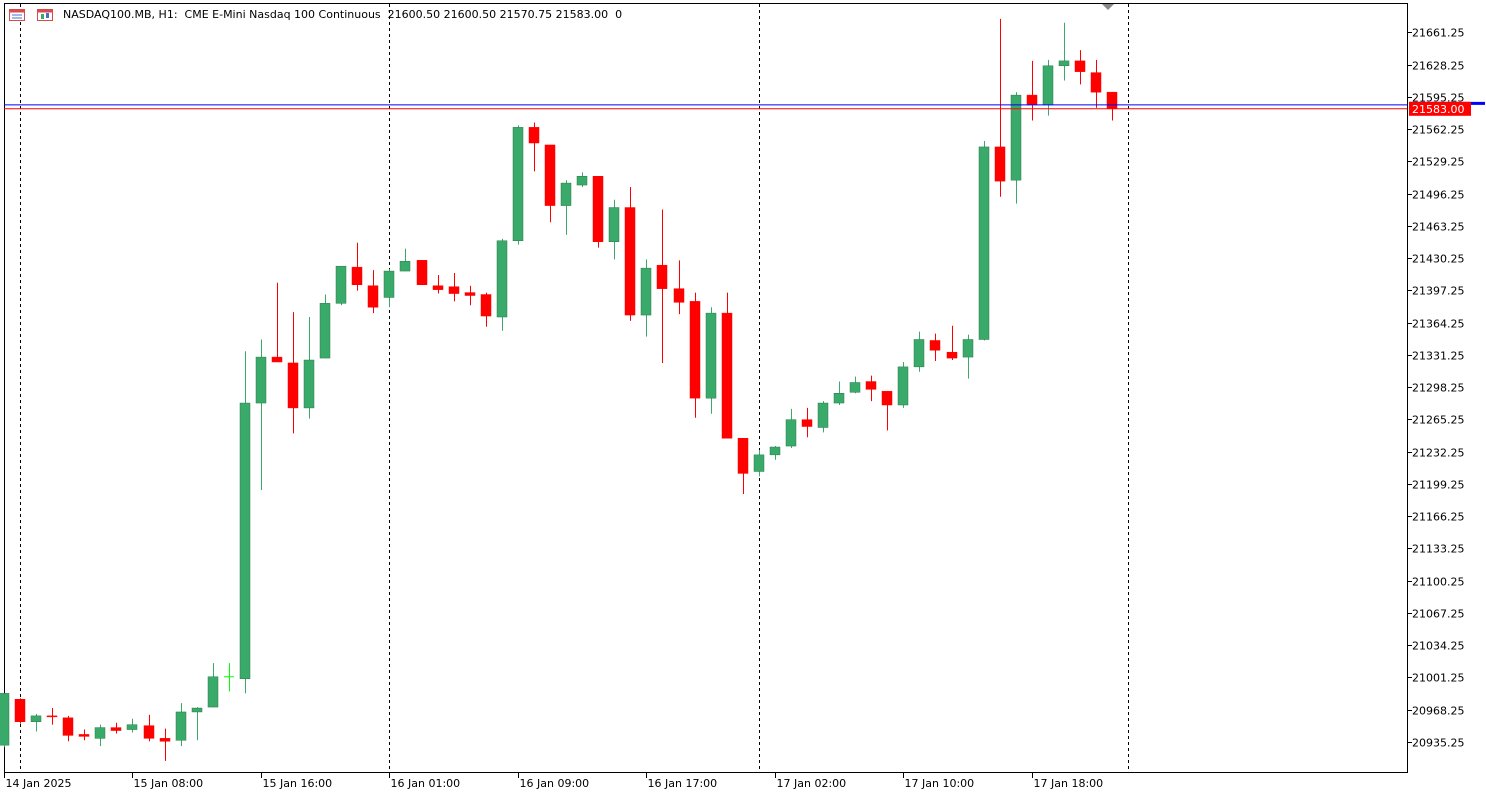 Image resolution: width=1486 pixels, height=793 pixels. I want to click on x-tick-label: 17 Jan 02:00, so click(812, 783).